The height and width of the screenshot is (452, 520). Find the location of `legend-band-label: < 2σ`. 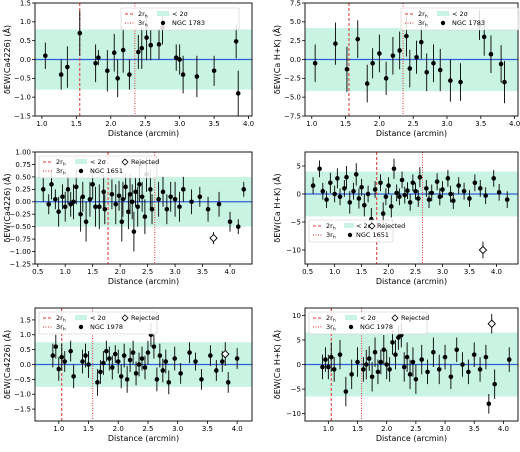

legend-band-label: < 2σ is located at coordinates (460, 14).